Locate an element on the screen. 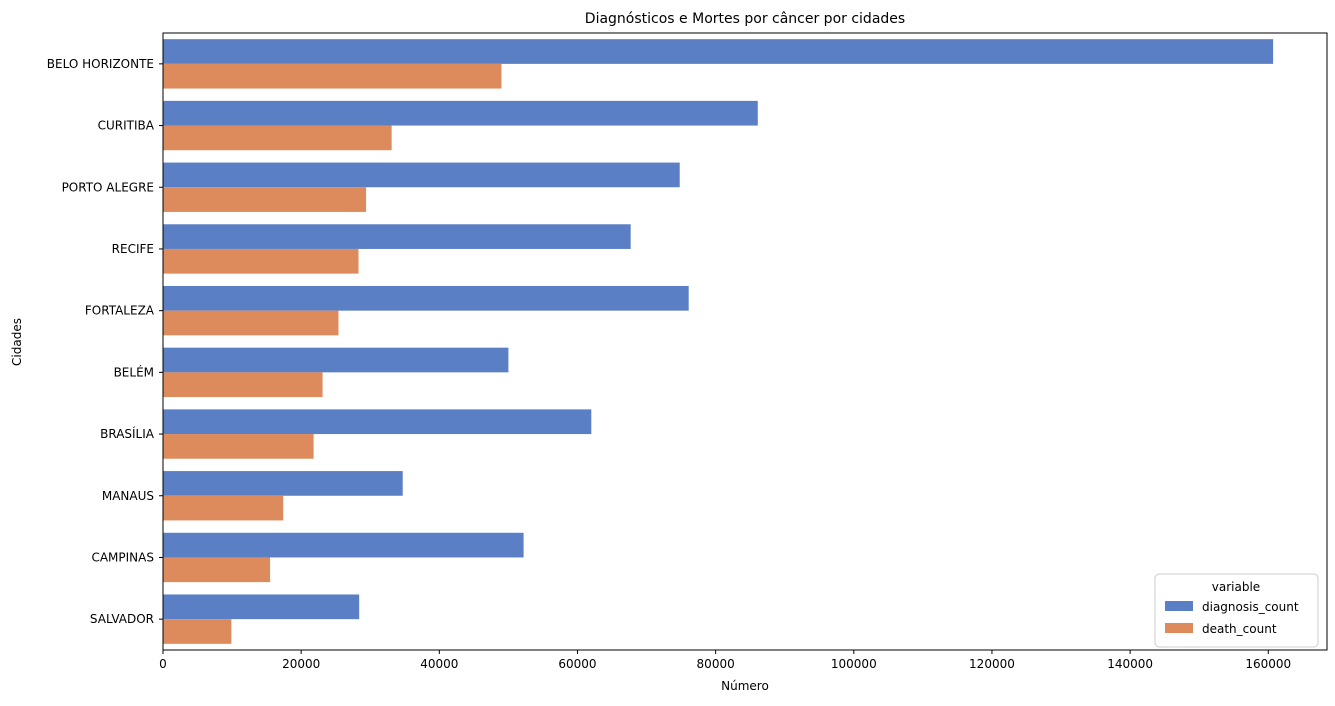 Image resolution: width=1335 pixels, height=706 pixels. x-tick-label: 160000 is located at coordinates (1268, 664).